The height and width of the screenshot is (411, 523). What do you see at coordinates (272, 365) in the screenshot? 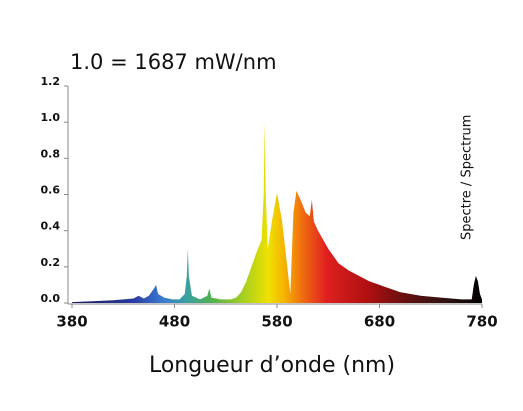
I see `x-axis-label: Longueur d’onde (nm)` at bounding box center [272, 365].